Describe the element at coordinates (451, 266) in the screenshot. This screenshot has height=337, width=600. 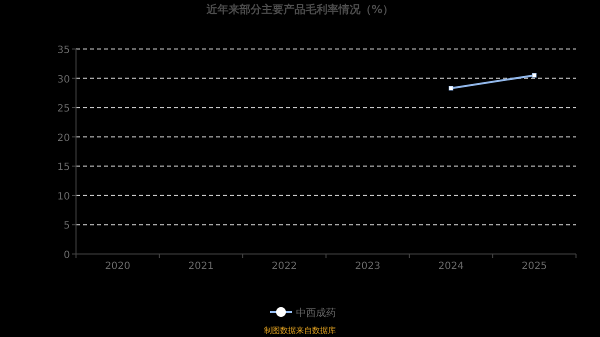
I see `x-tick-label: 2024` at that location.